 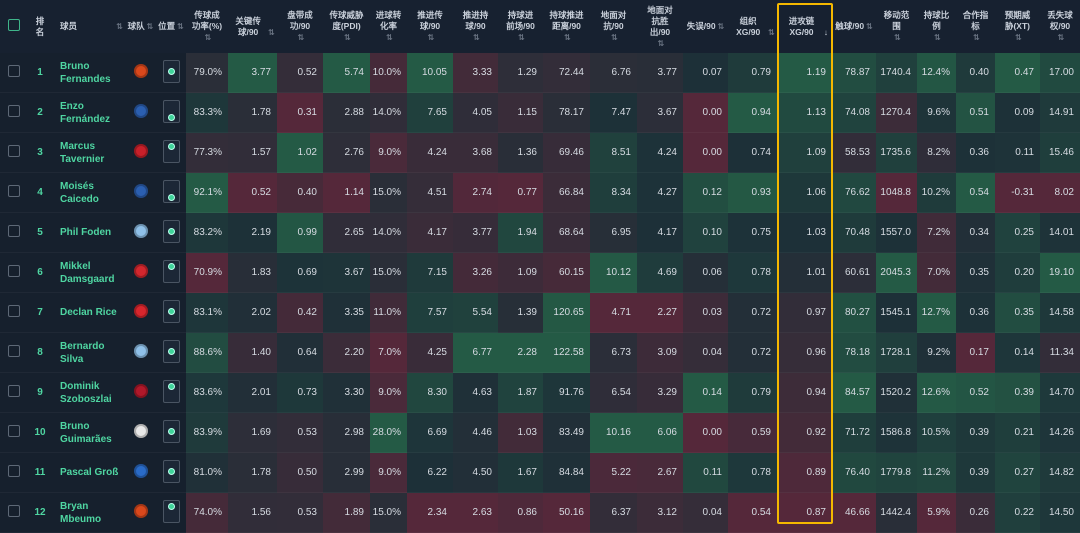 I want to click on position-cell, so click(x=171, y=272).